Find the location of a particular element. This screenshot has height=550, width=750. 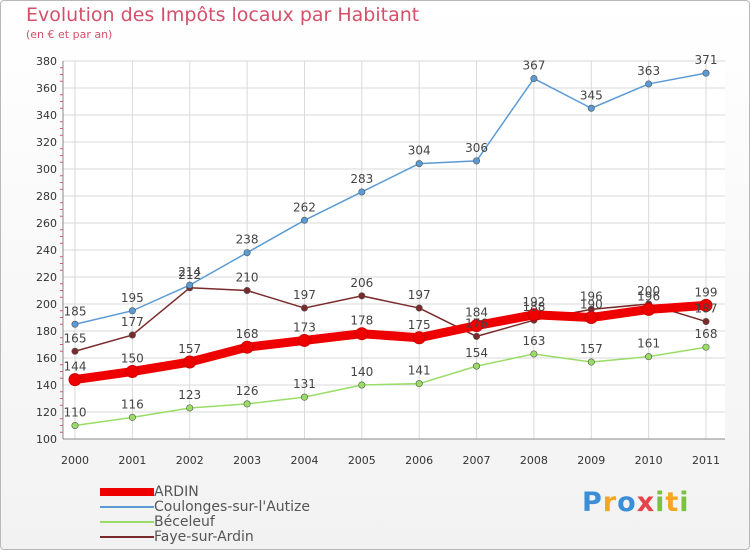

data-label: 345 is located at coordinates (591, 95).